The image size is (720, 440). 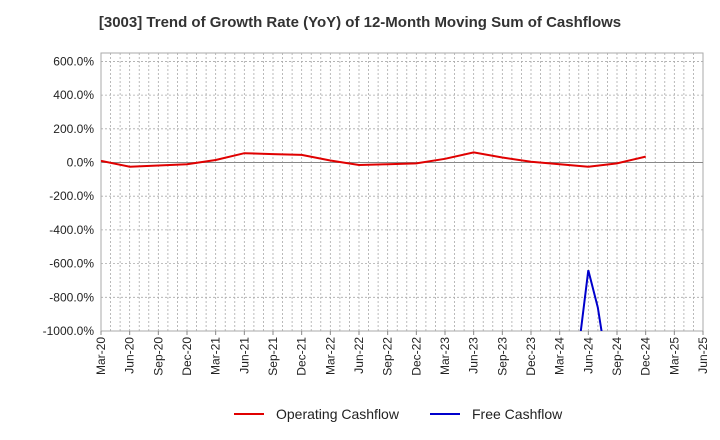 I want to click on series-line-operating-cashflow, so click(x=373, y=159).